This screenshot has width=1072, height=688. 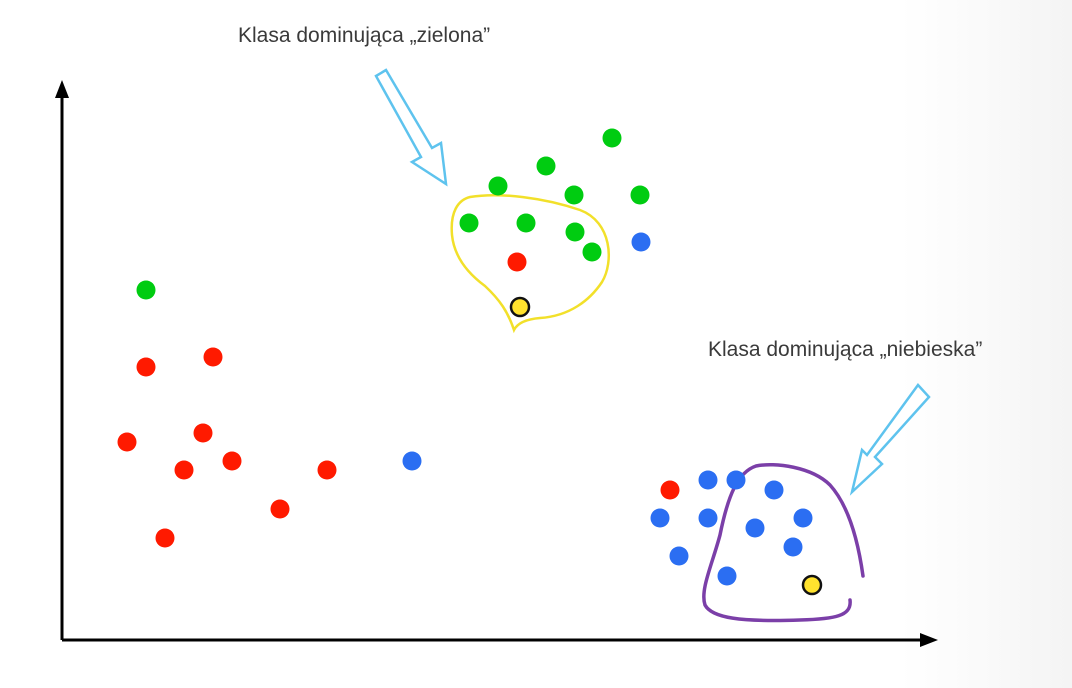 I want to click on blue-class-arrow, so click(x=890, y=439).